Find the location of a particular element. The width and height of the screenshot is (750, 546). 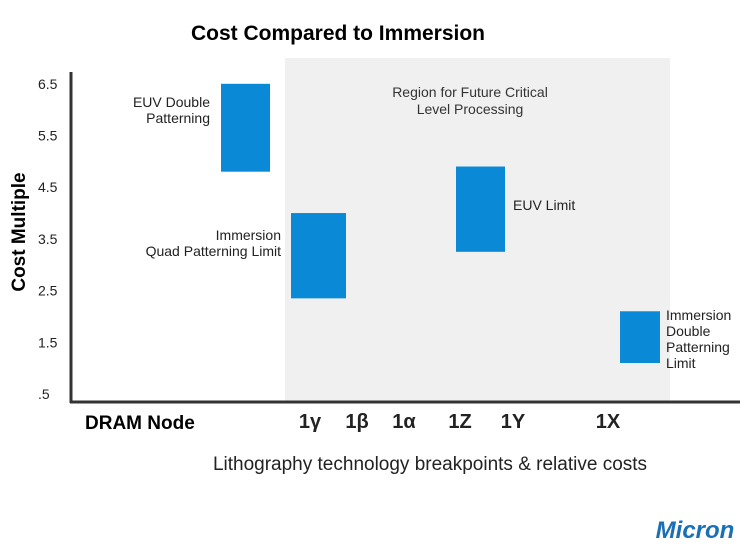

x-tick-label: 1α is located at coordinates (404, 422).